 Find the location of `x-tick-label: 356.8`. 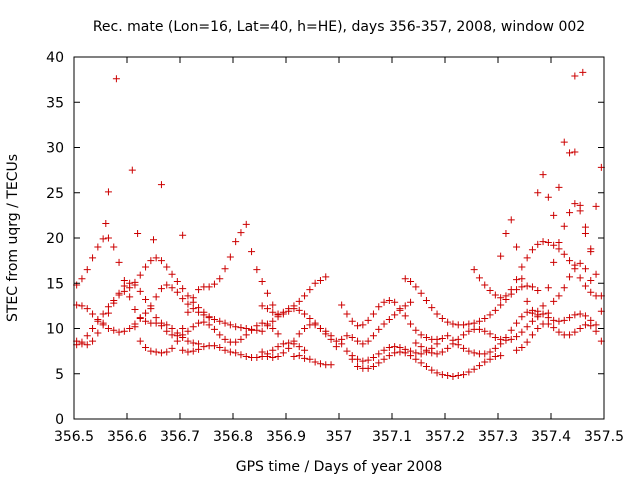

x-tick-label: 356.8 is located at coordinates (233, 437).